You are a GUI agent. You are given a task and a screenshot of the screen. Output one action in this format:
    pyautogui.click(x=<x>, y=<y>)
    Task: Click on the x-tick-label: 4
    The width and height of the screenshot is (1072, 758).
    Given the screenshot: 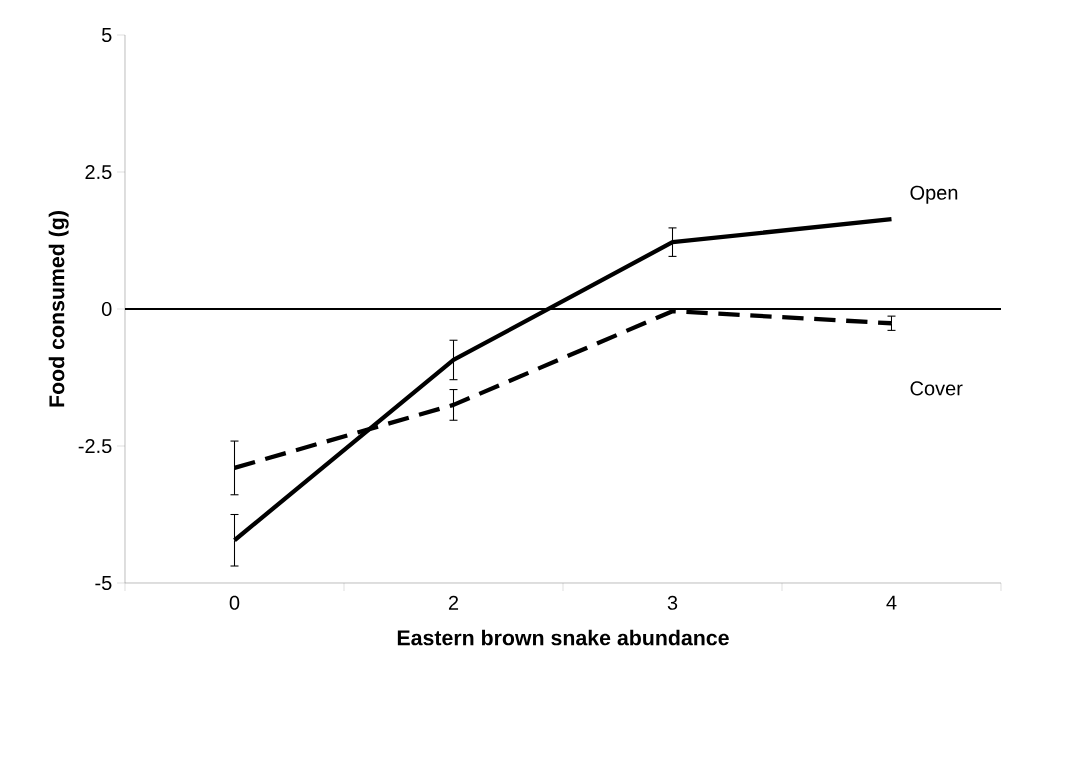 What is the action you would take?
    pyautogui.click(x=891, y=602)
    